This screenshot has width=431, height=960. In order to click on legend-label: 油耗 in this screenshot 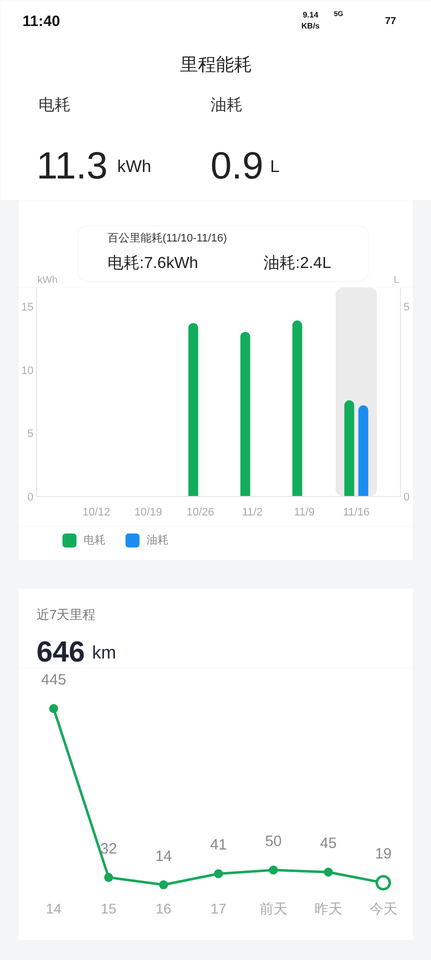, I will do `click(157, 540)`.